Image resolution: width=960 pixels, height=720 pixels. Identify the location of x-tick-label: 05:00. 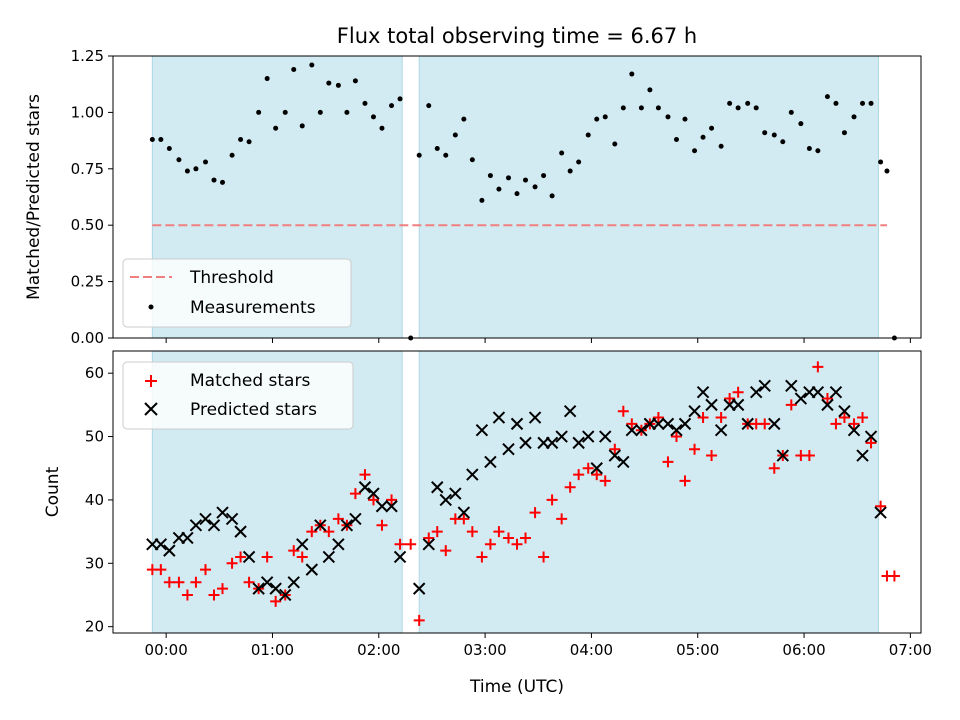
(697, 650).